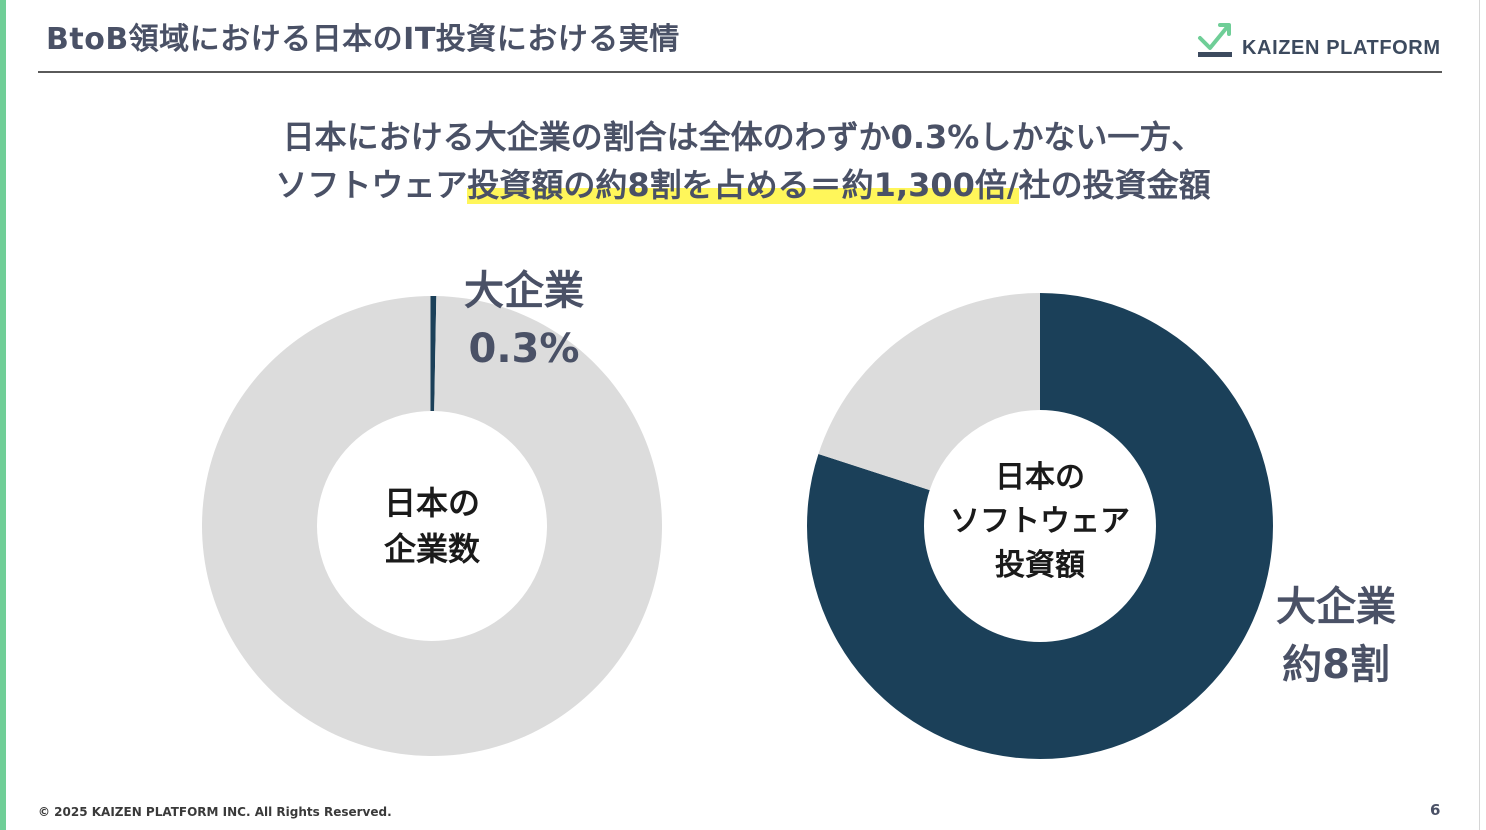  What do you see at coordinates (363, 39) in the screenshot?
I see `slide-title: BtoB領域における日本のIT投資における実情` at bounding box center [363, 39].